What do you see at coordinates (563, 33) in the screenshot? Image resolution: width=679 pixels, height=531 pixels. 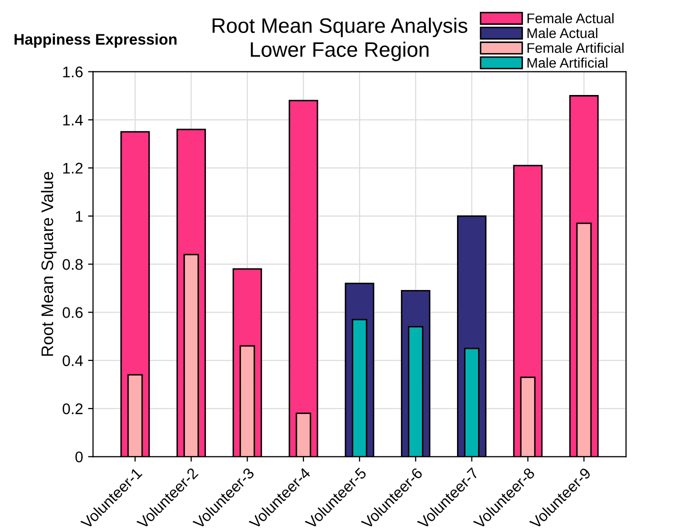 I see `legend-label: Male Actual` at bounding box center [563, 33].